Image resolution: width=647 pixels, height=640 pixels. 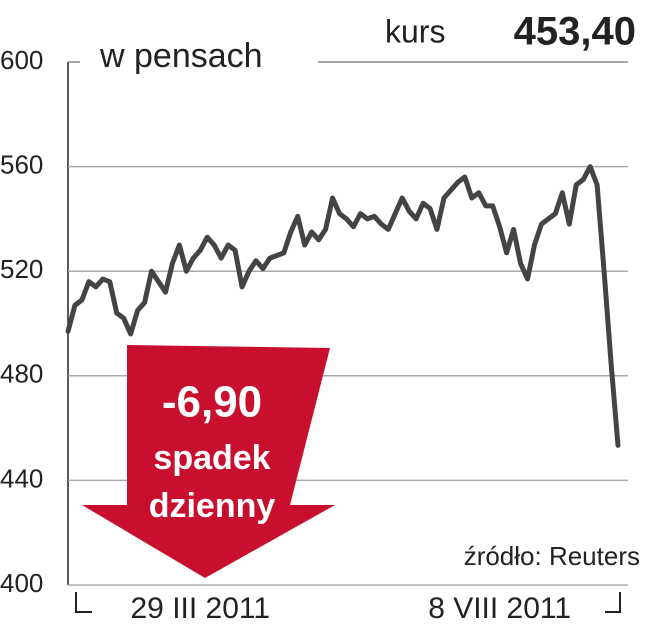 I want to click on x-axis-bracket, so click(x=348, y=602).